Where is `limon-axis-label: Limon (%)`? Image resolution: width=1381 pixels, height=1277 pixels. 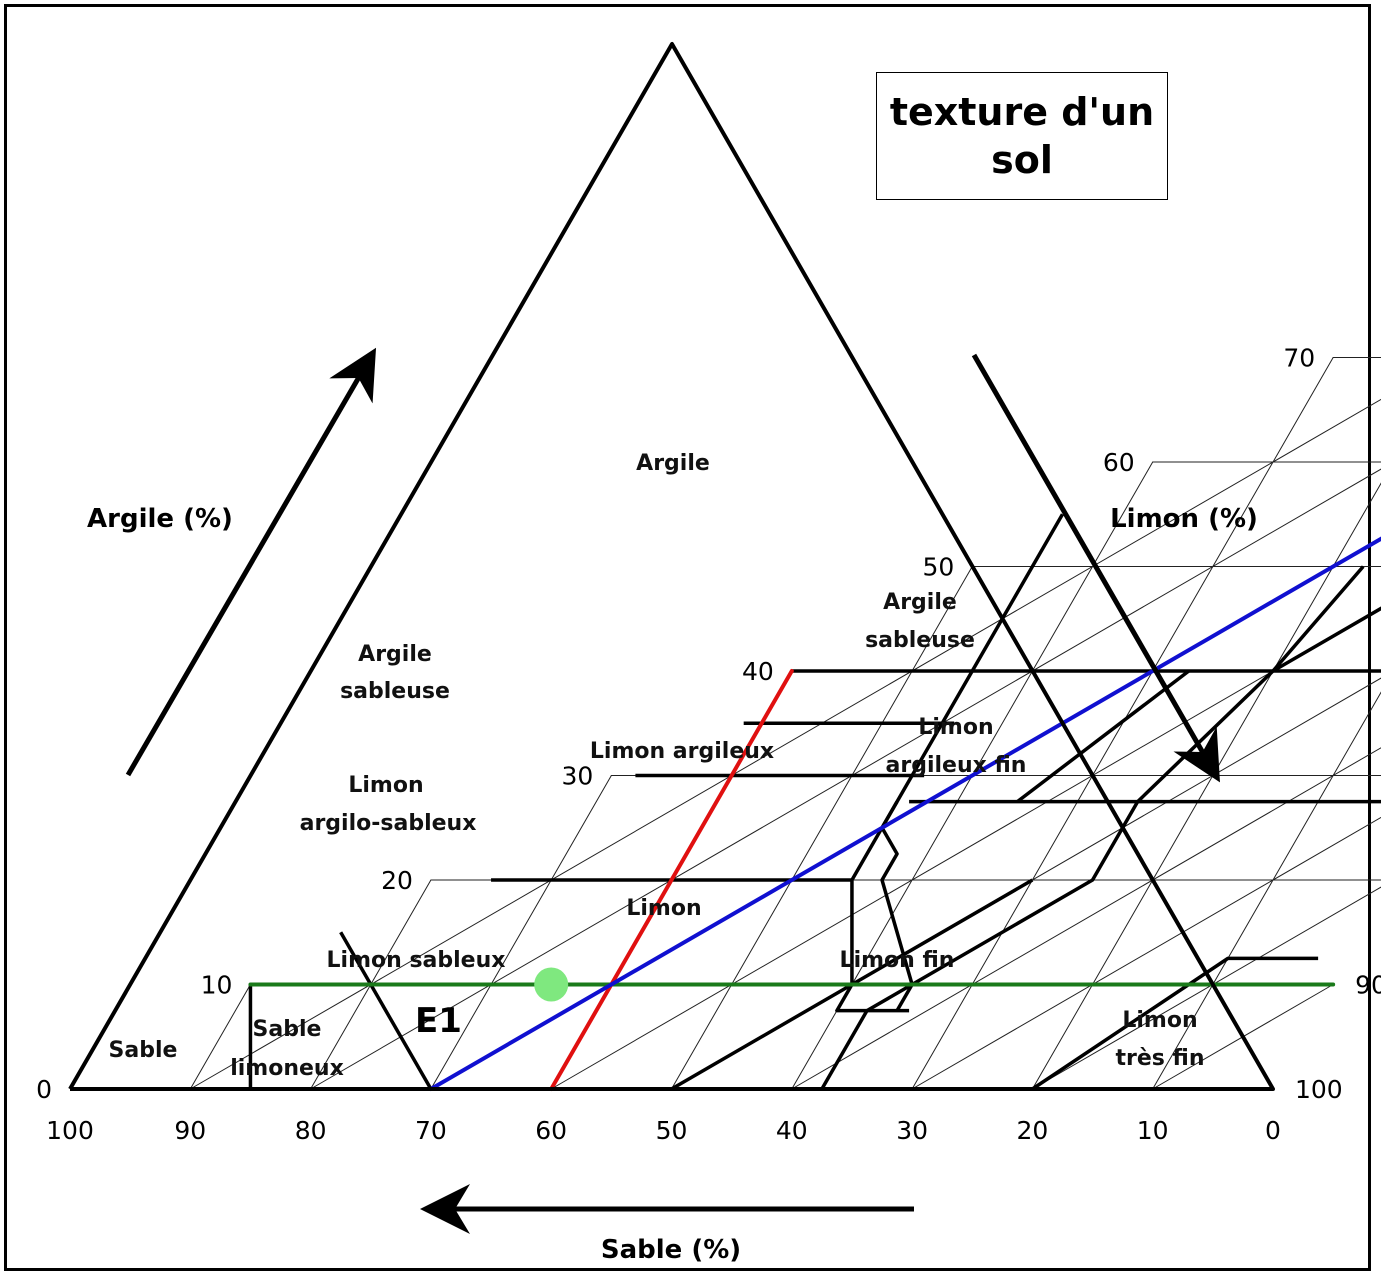 limon-axis-label: Limon (%) is located at coordinates (1184, 519).